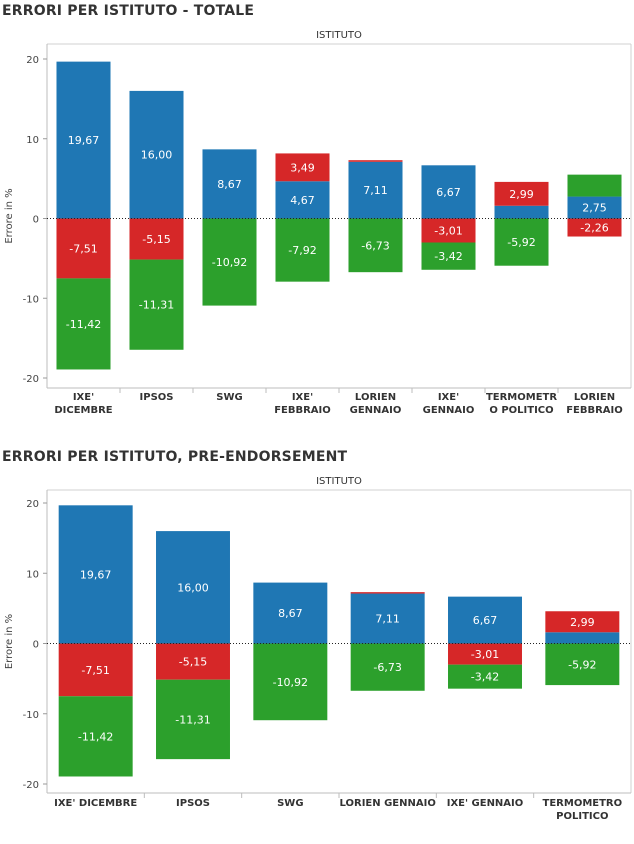 The width and height of the screenshot is (634, 844). What do you see at coordinates (302, 250) in the screenshot?
I see `data-label: -7,92` at bounding box center [302, 250].